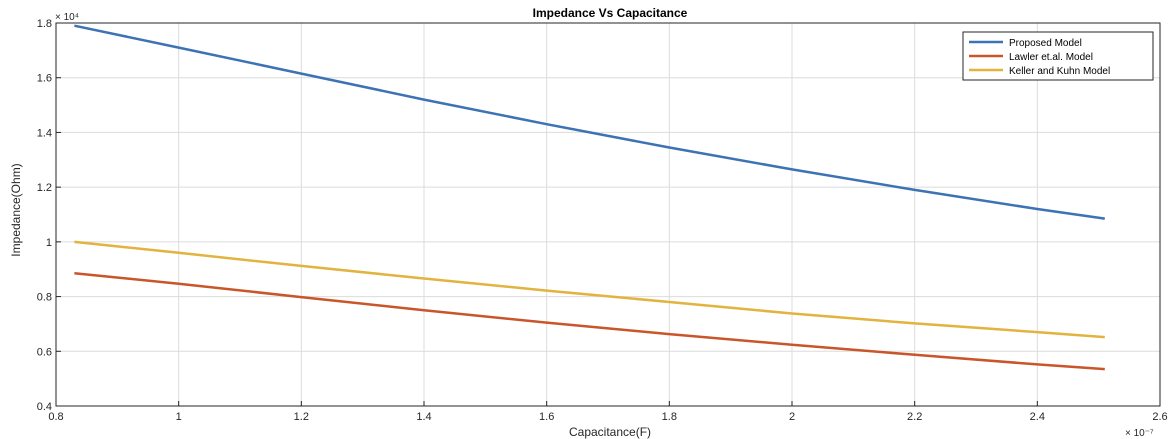  I want to click on y-tick-label: 1.8, so click(44, 24).